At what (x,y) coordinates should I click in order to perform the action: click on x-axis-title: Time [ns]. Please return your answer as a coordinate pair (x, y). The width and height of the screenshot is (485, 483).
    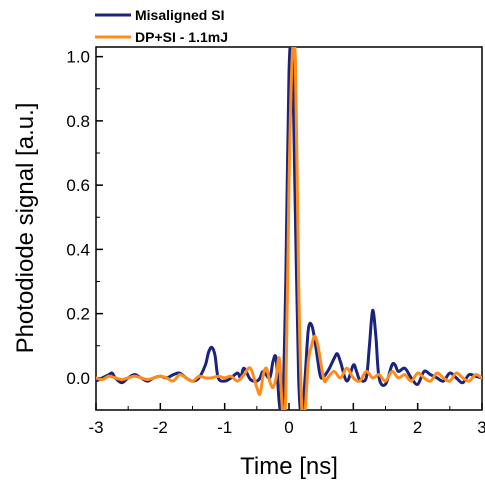
    Looking at the image, I should click on (289, 466).